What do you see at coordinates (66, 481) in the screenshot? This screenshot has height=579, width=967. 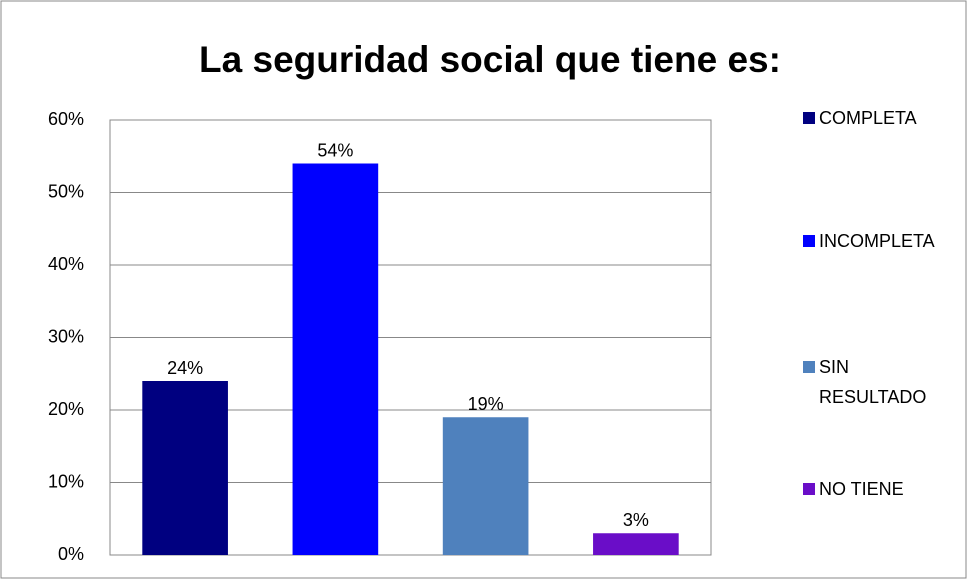 I see `y-tick-label: 10%` at bounding box center [66, 481].